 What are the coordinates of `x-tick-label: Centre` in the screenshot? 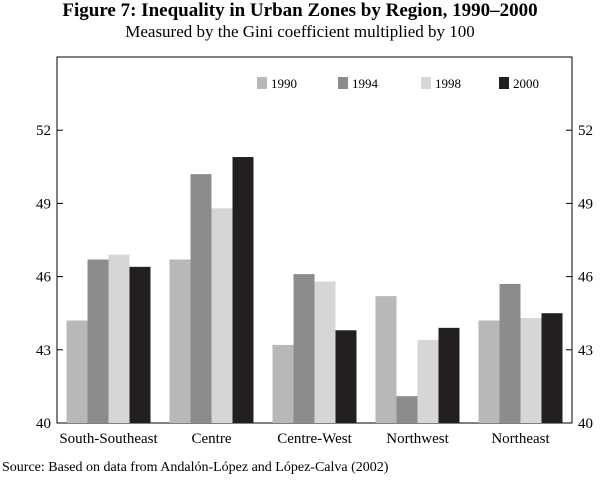 It's located at (212, 439).